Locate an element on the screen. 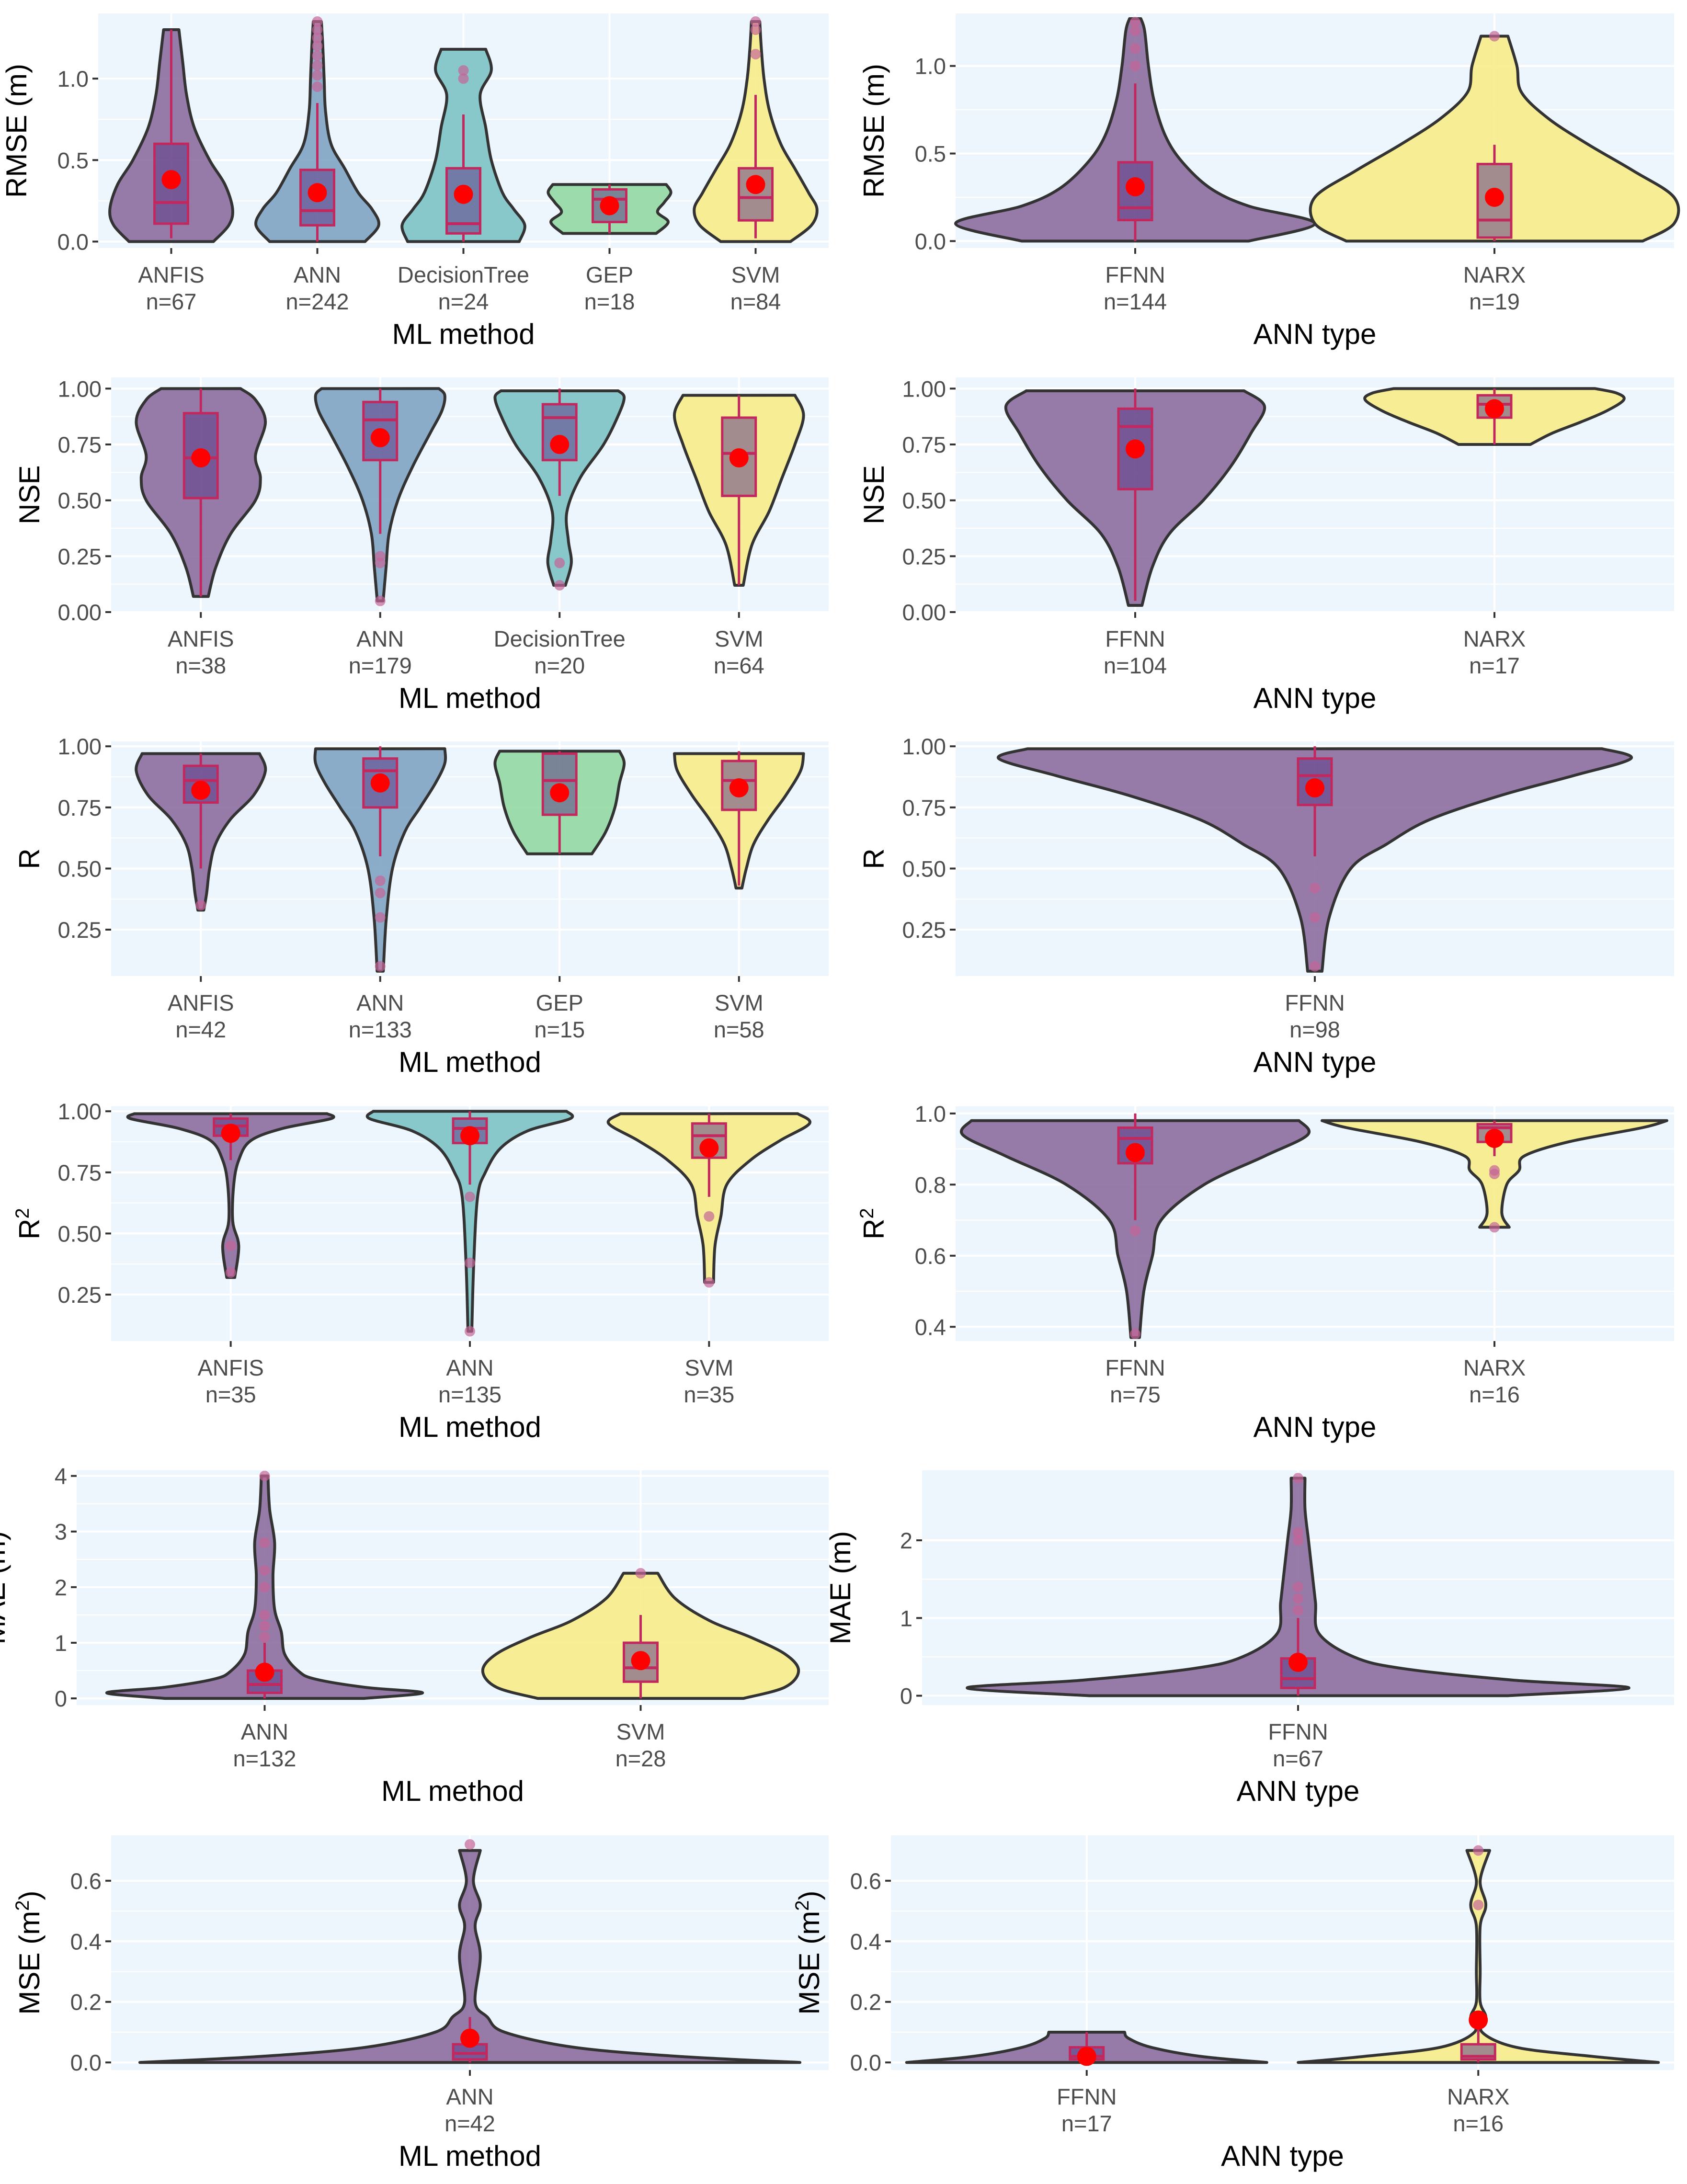  x-tick-count: n=42 is located at coordinates (200, 1029).